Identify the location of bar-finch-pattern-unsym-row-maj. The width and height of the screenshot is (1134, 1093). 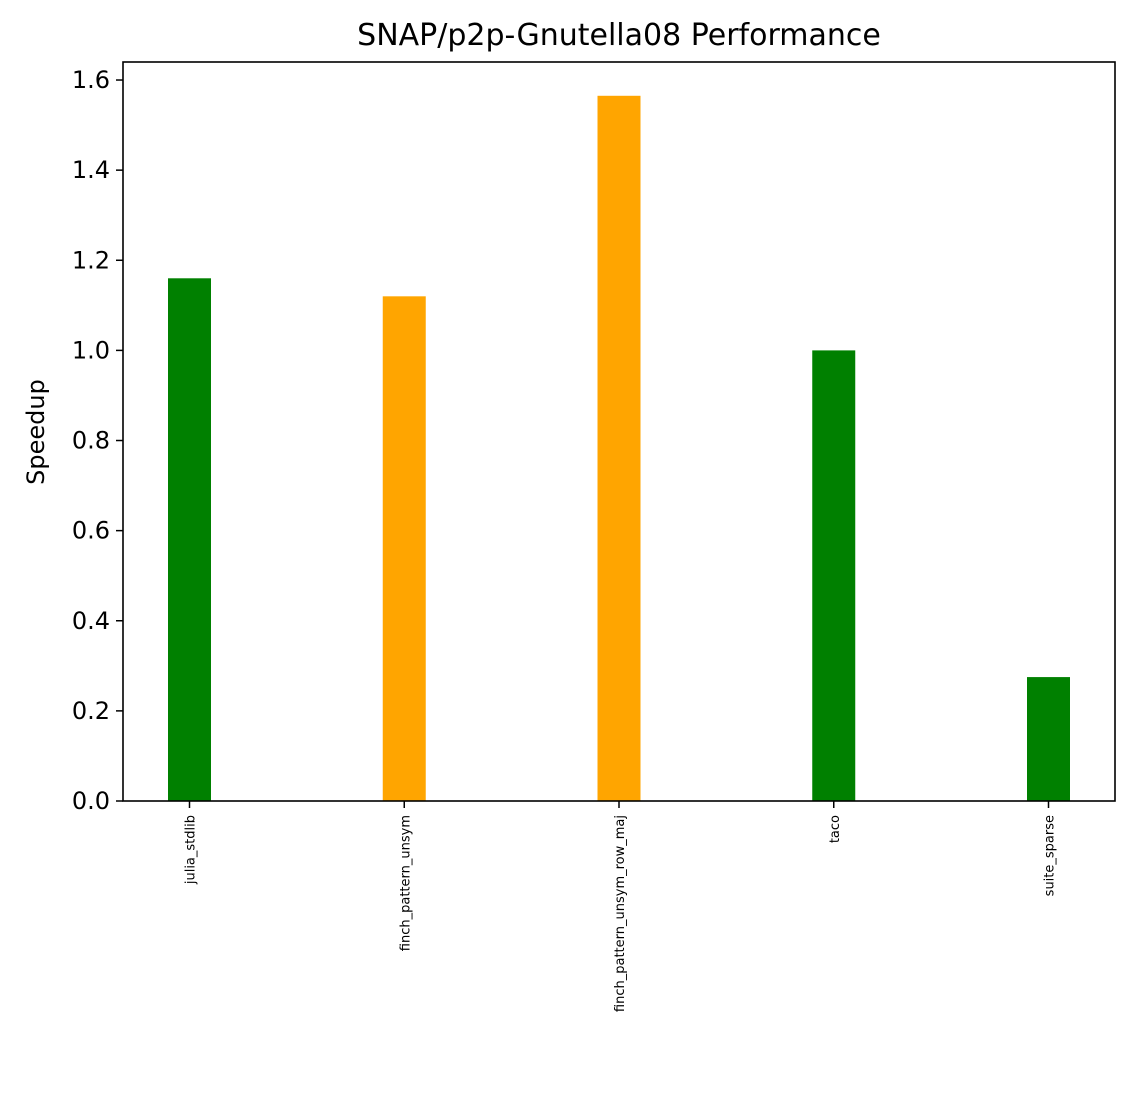
(619, 448).